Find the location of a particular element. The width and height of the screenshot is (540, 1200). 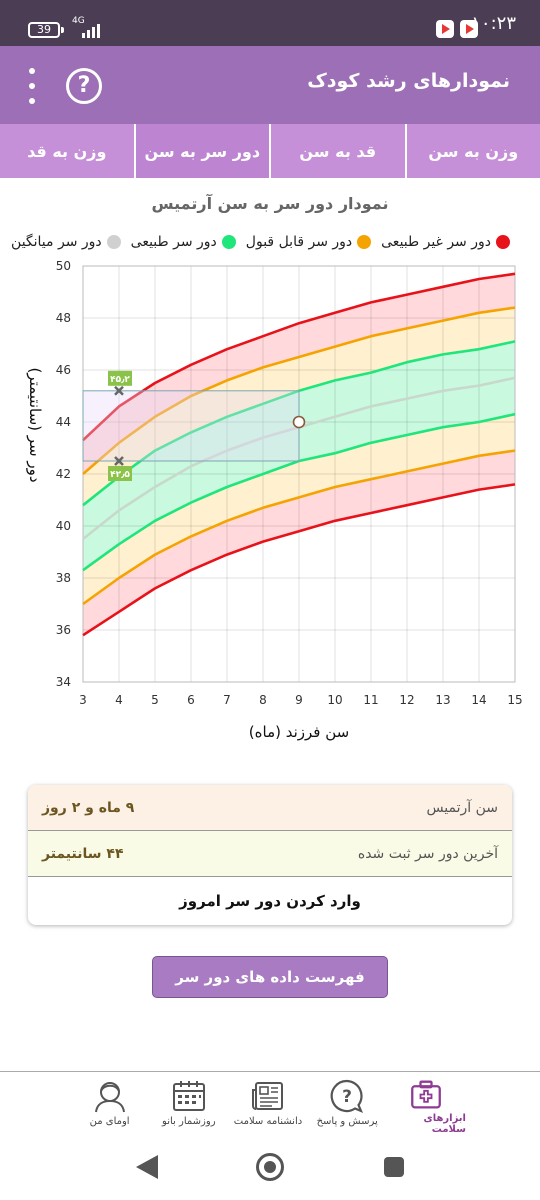

marker-label: ۴۲٫۵ is located at coordinates (120, 475).